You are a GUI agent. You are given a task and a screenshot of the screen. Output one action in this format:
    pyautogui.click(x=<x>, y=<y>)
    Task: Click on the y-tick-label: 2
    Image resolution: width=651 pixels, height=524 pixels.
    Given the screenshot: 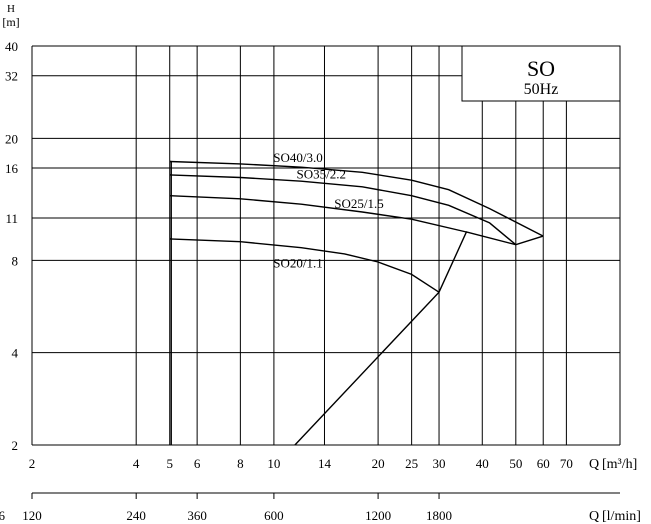 What is the action you would take?
    pyautogui.click(x=15, y=445)
    